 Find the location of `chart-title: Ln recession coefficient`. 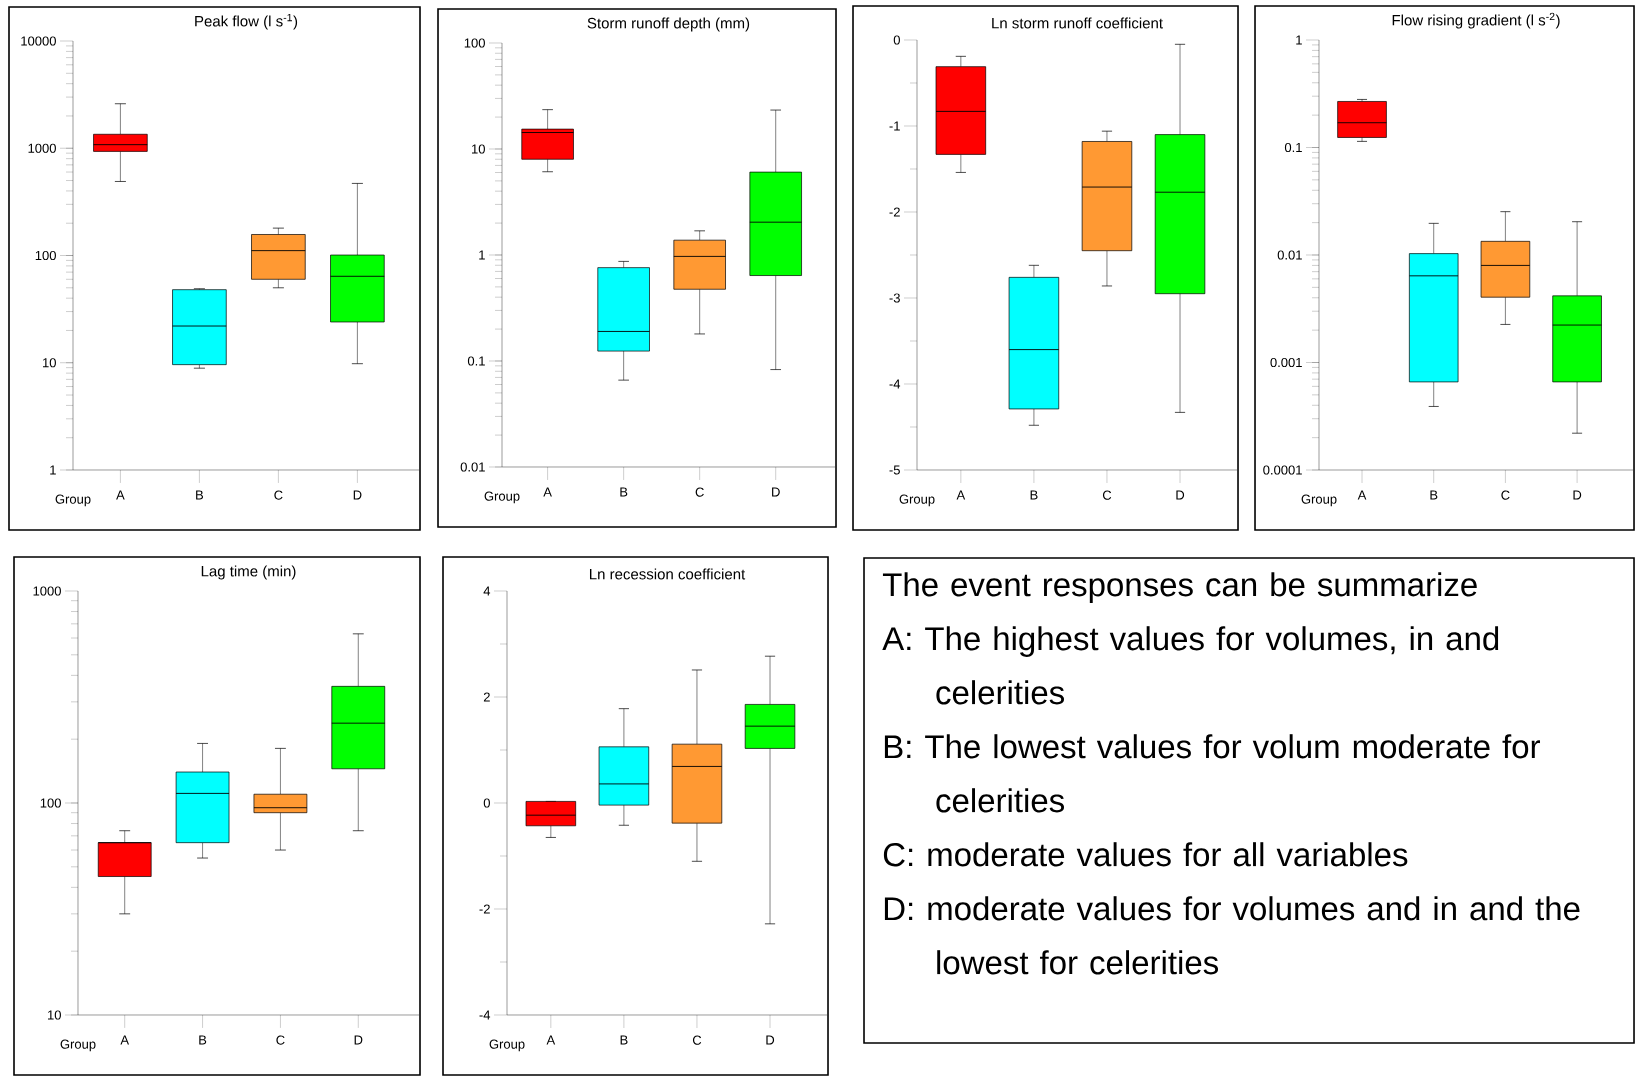

chart-title: Ln recession coefficient is located at coordinates (667, 574).